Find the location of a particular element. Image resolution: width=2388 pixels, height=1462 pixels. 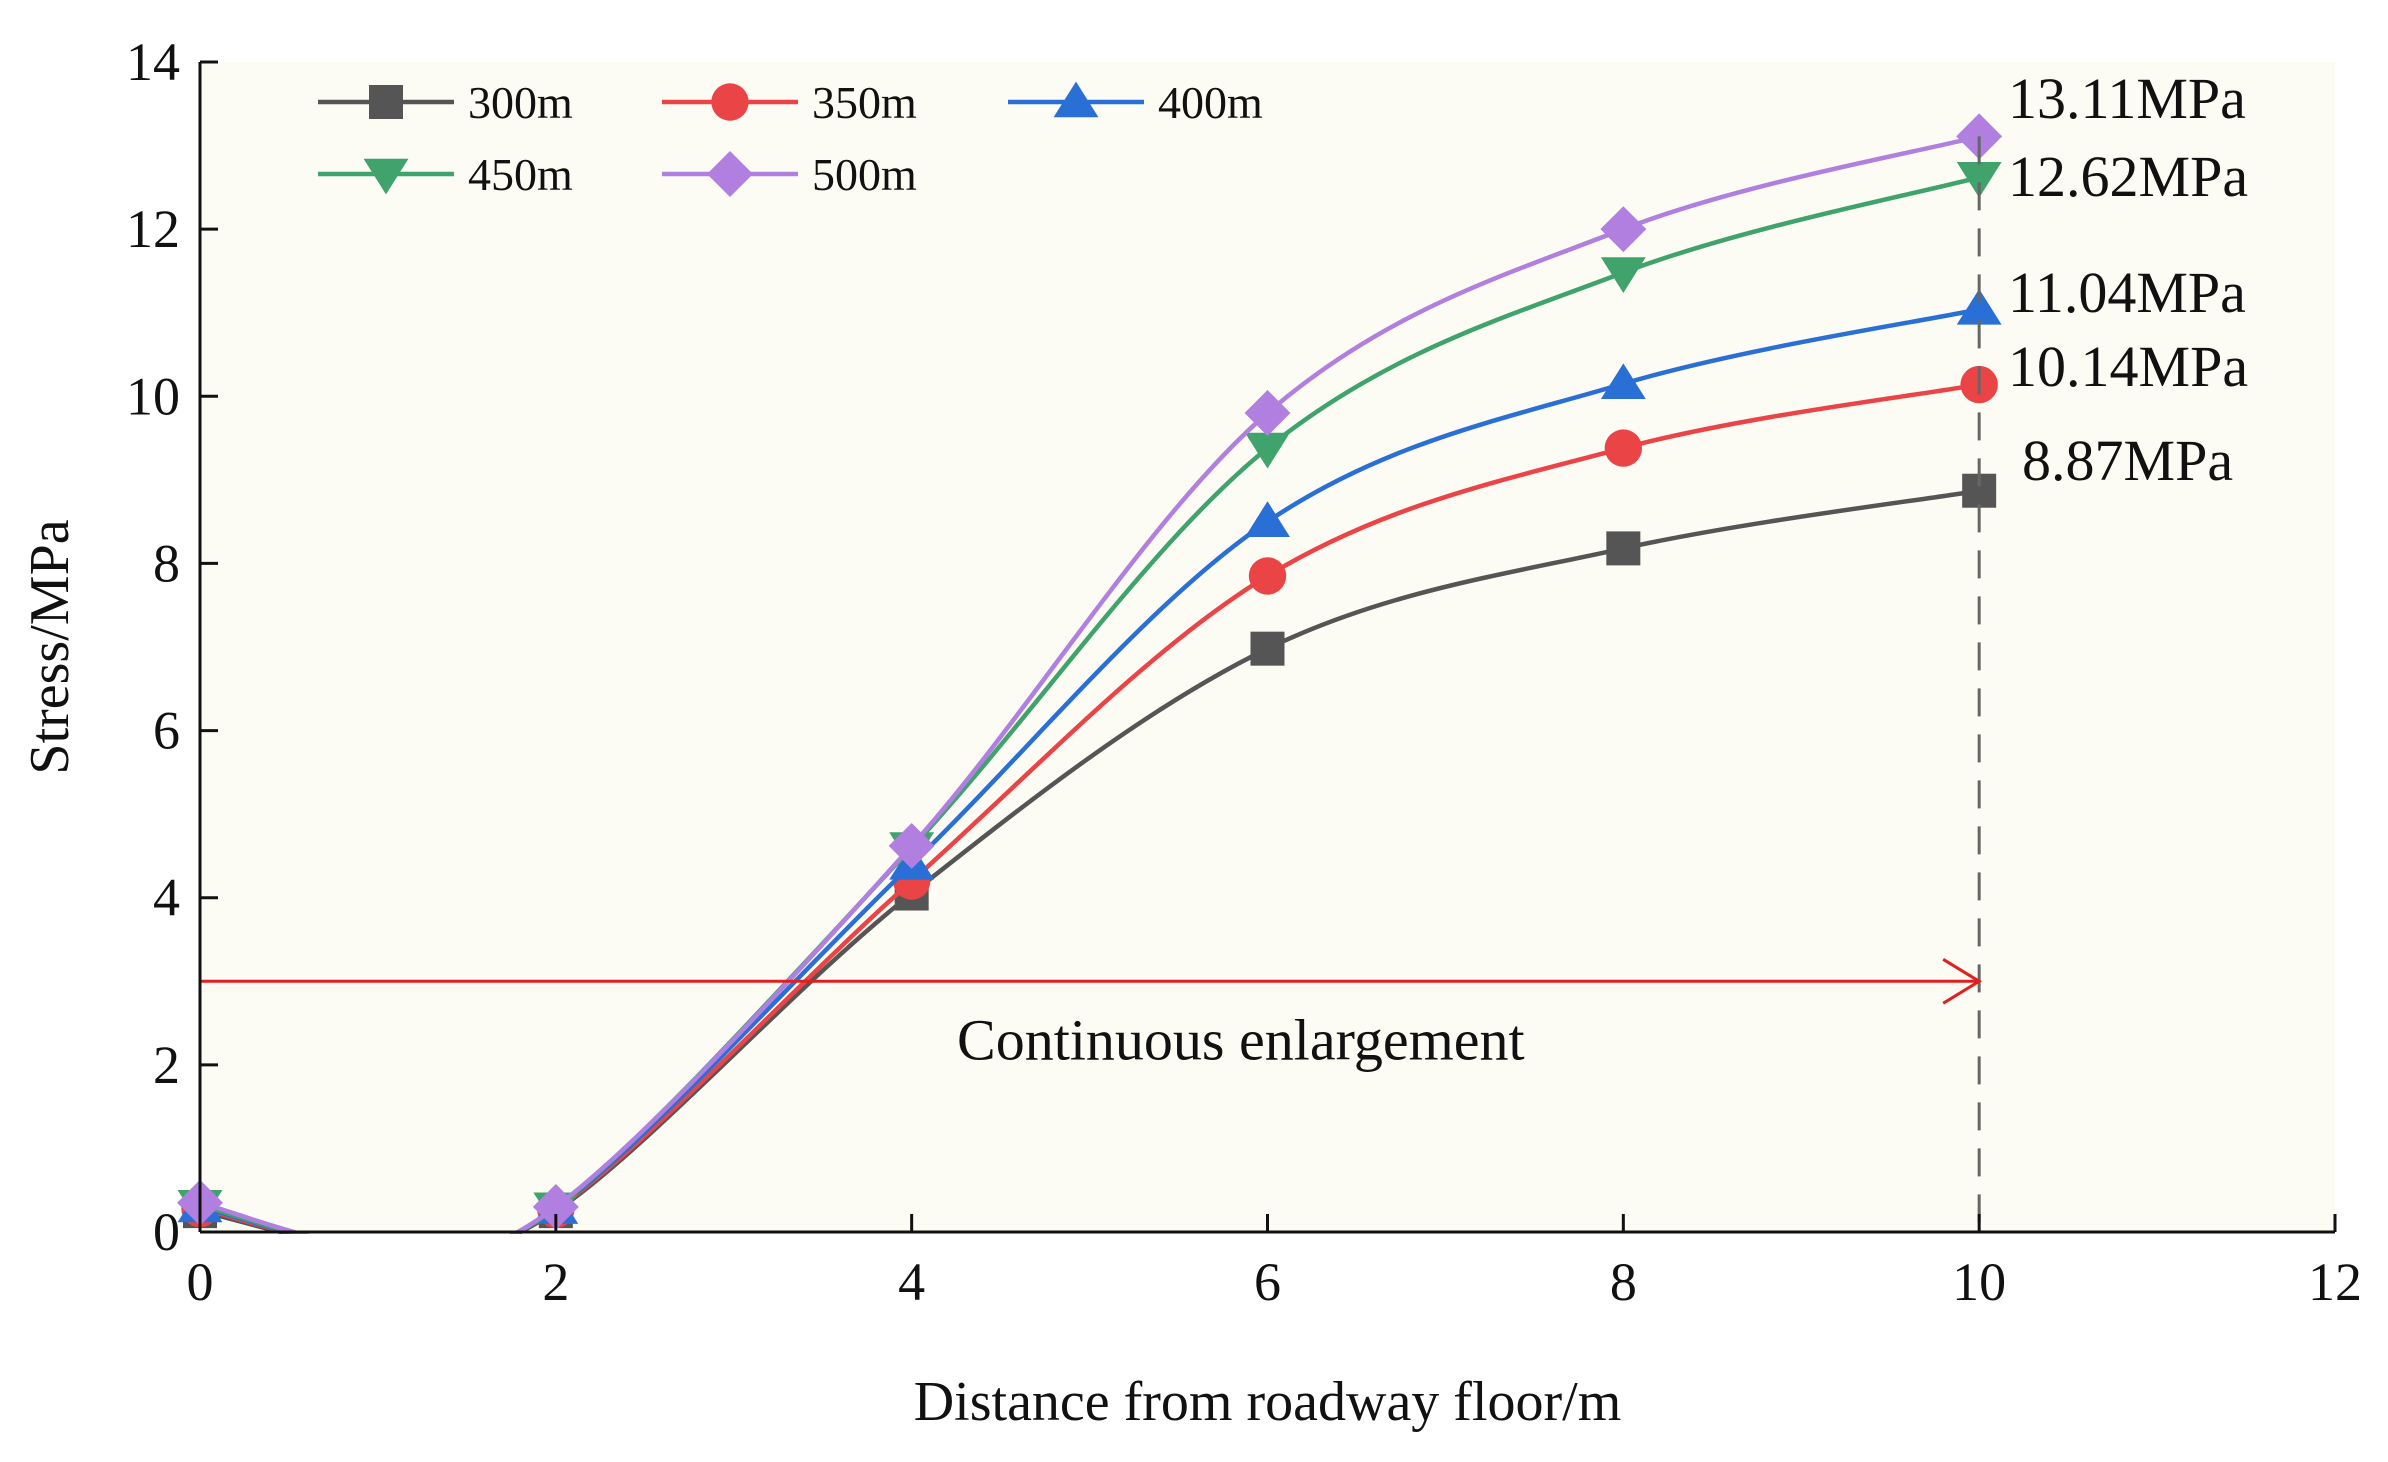

legend-item-400m: 400m is located at coordinates (1135, 102).